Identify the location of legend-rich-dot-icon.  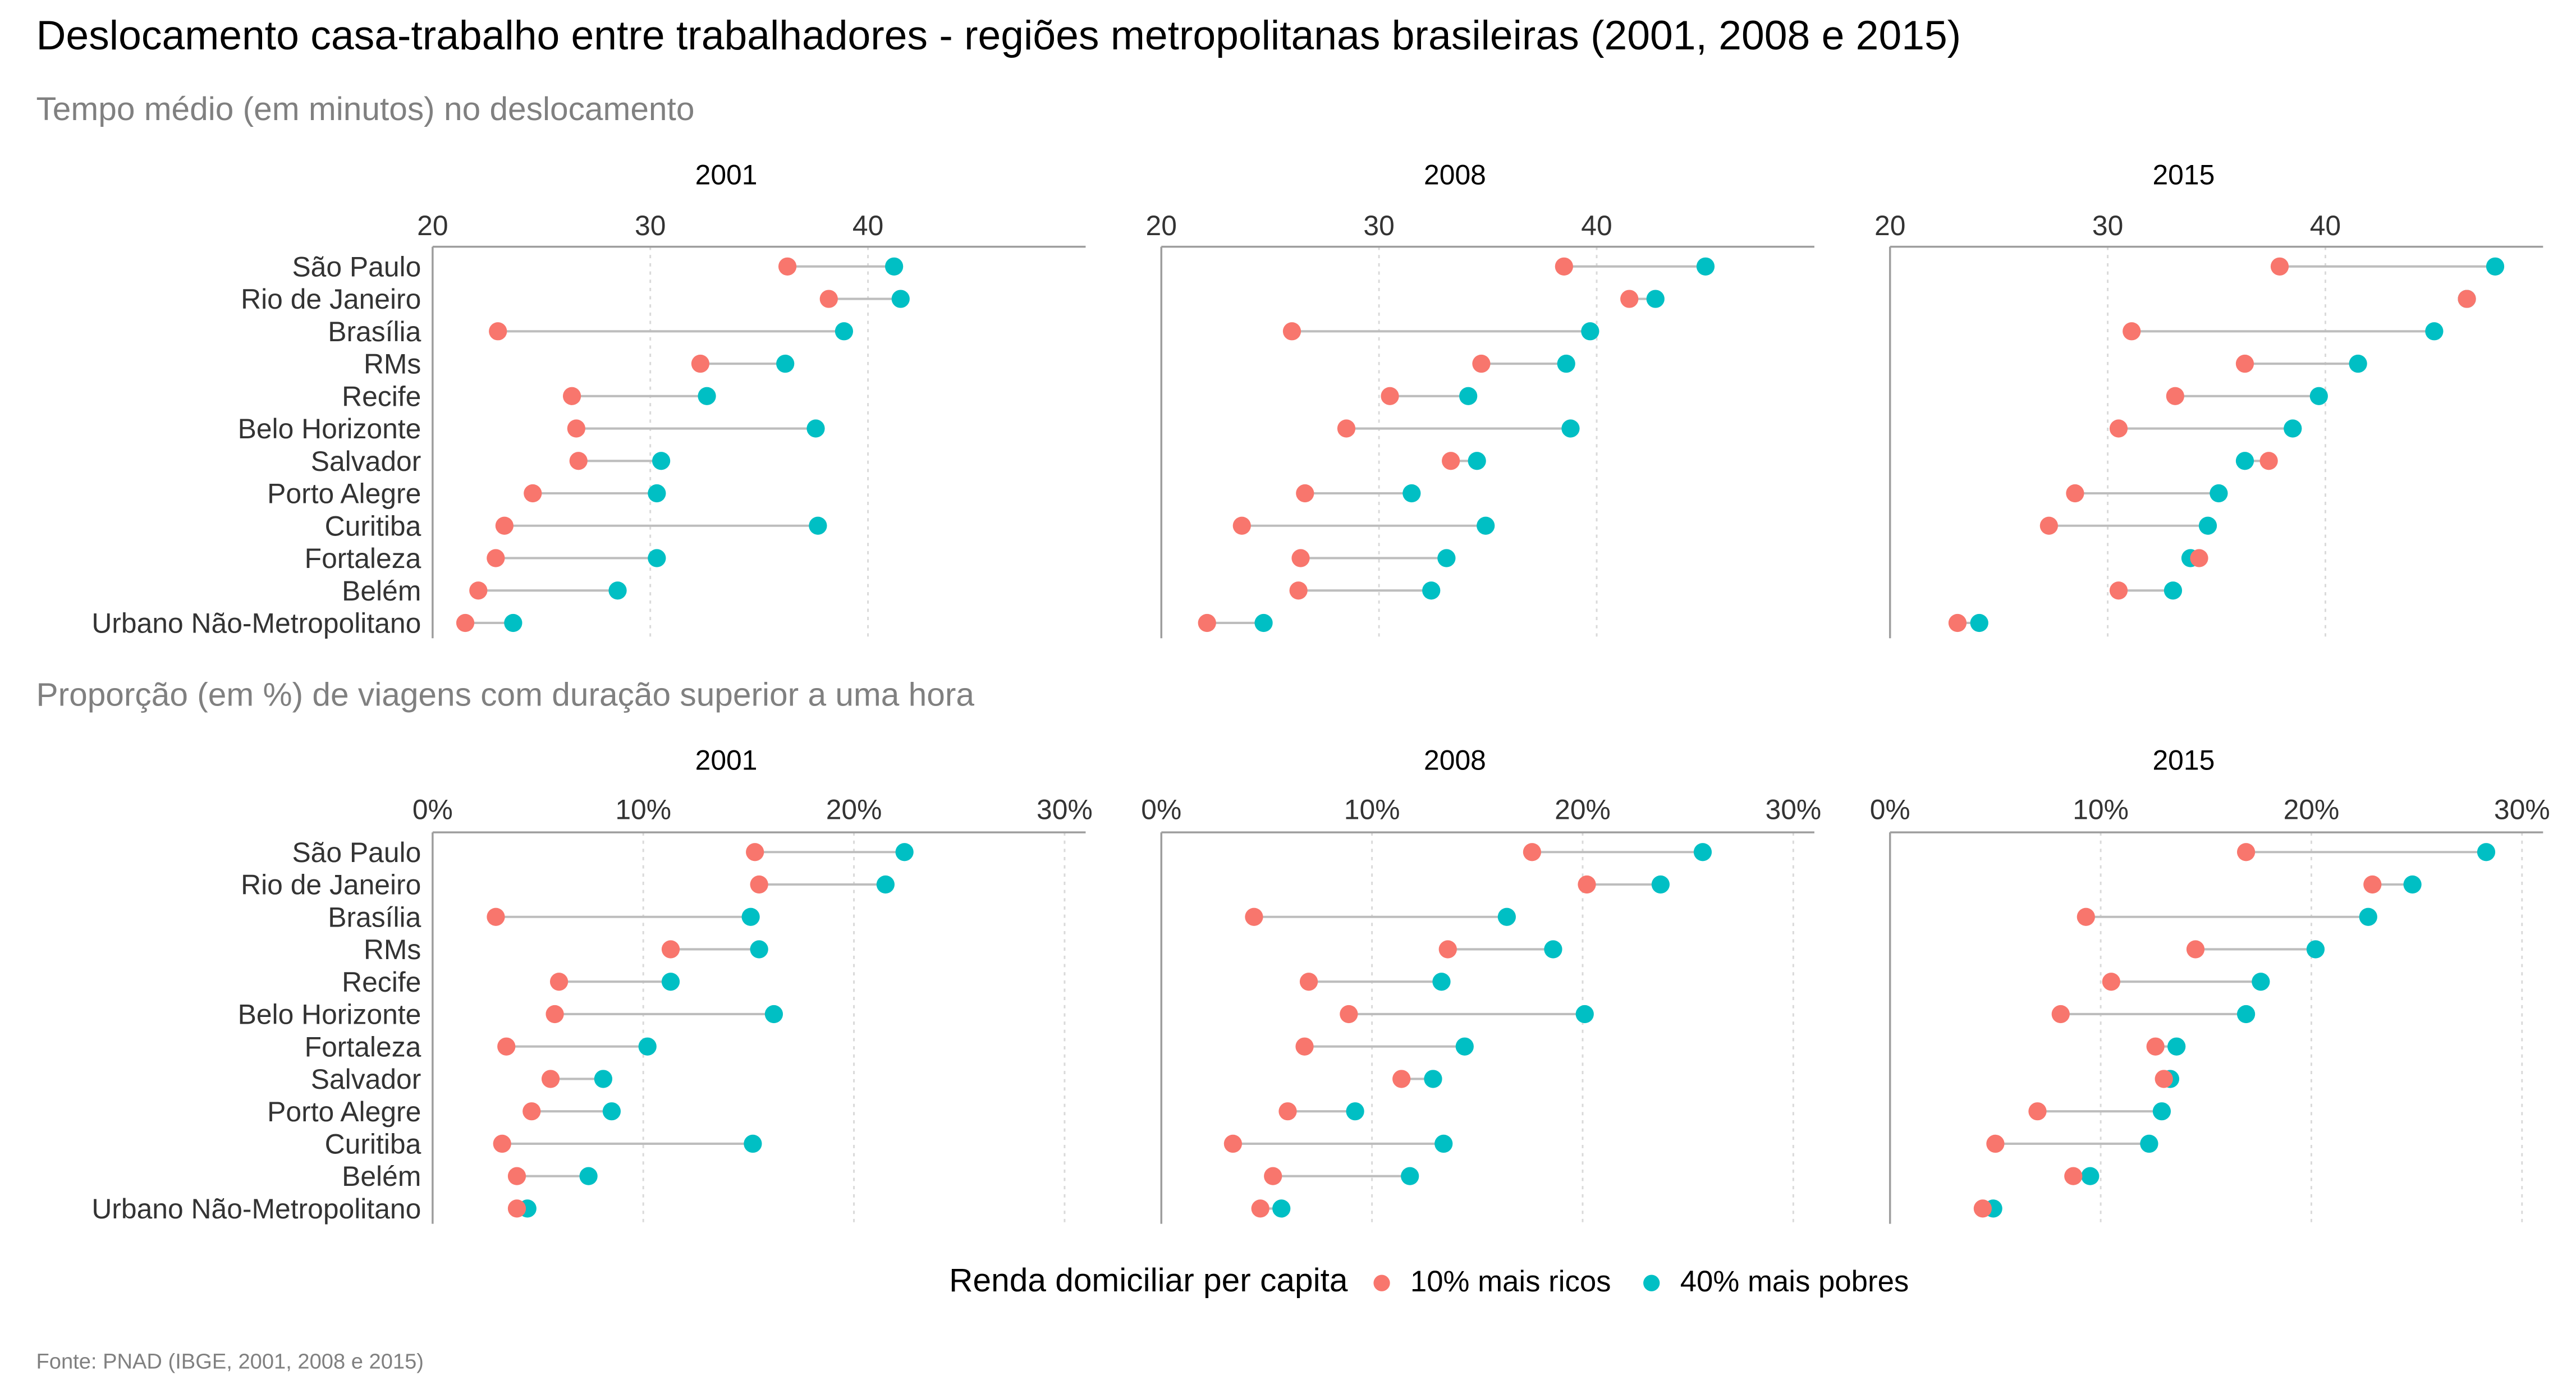
(1382, 1282).